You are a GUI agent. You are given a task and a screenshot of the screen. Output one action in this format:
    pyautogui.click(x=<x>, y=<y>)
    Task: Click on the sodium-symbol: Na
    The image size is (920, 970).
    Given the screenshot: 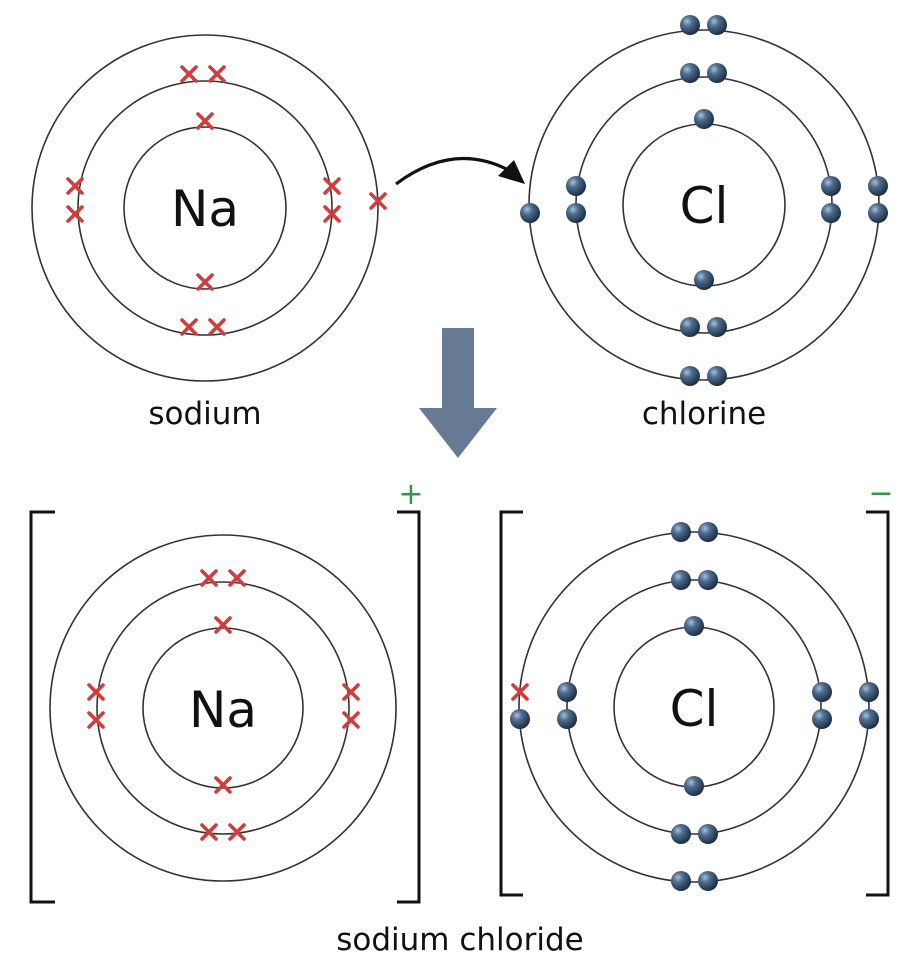 What is the action you would take?
    pyautogui.click(x=205, y=209)
    